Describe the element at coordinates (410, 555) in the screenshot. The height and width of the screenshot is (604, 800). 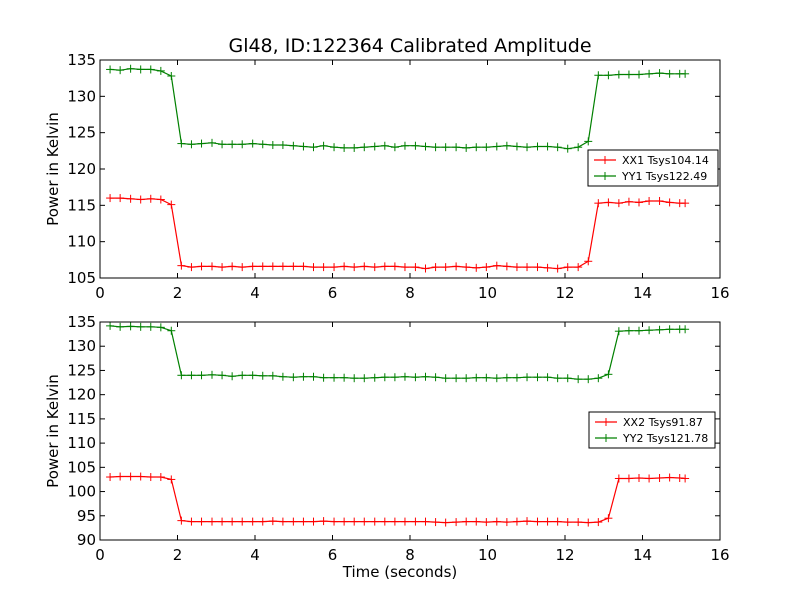
I see `x-tick-label: 8` at that location.